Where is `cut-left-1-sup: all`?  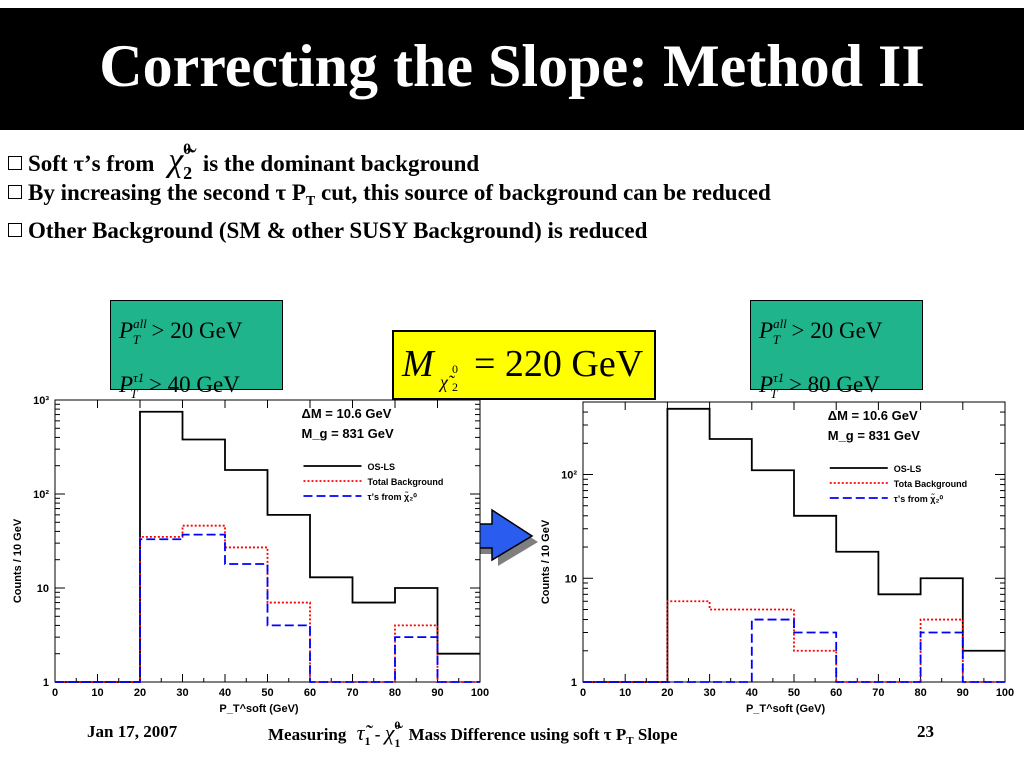 cut-left-1-sup: all is located at coordinates (140, 323).